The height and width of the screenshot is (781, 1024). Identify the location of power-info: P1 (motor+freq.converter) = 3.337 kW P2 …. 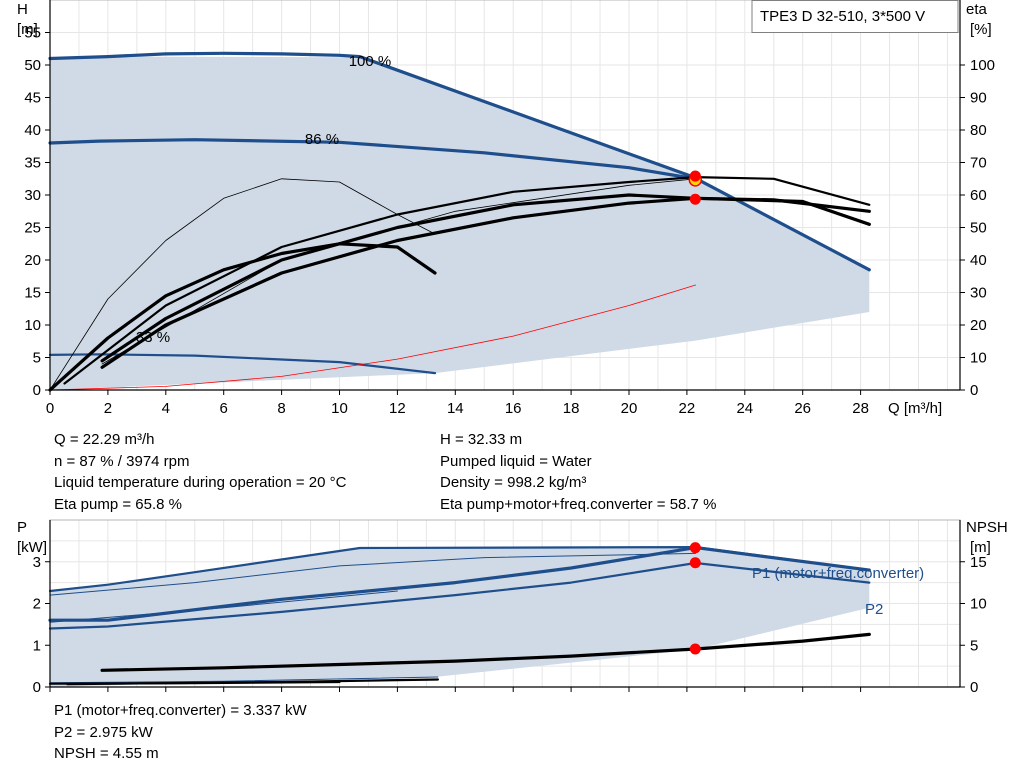
(180, 732).